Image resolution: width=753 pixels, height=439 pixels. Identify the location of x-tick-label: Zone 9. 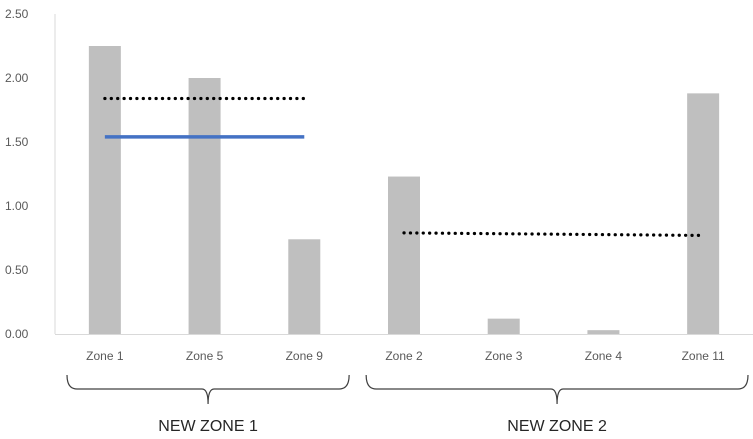
(305, 356).